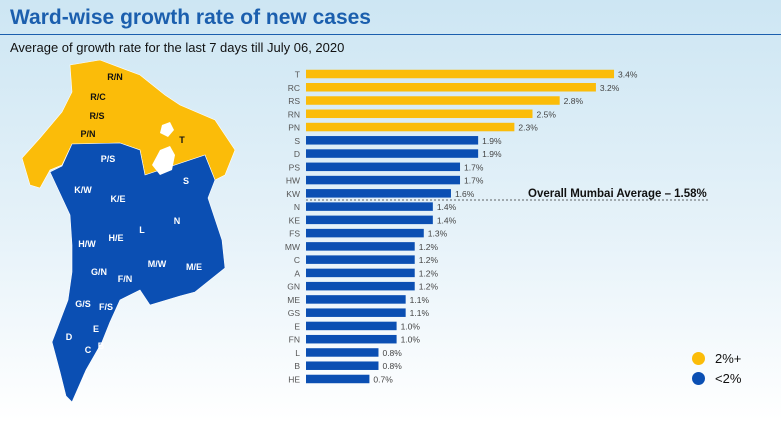 This screenshot has height=421, width=781. I want to click on bar-PN, so click(410, 127).